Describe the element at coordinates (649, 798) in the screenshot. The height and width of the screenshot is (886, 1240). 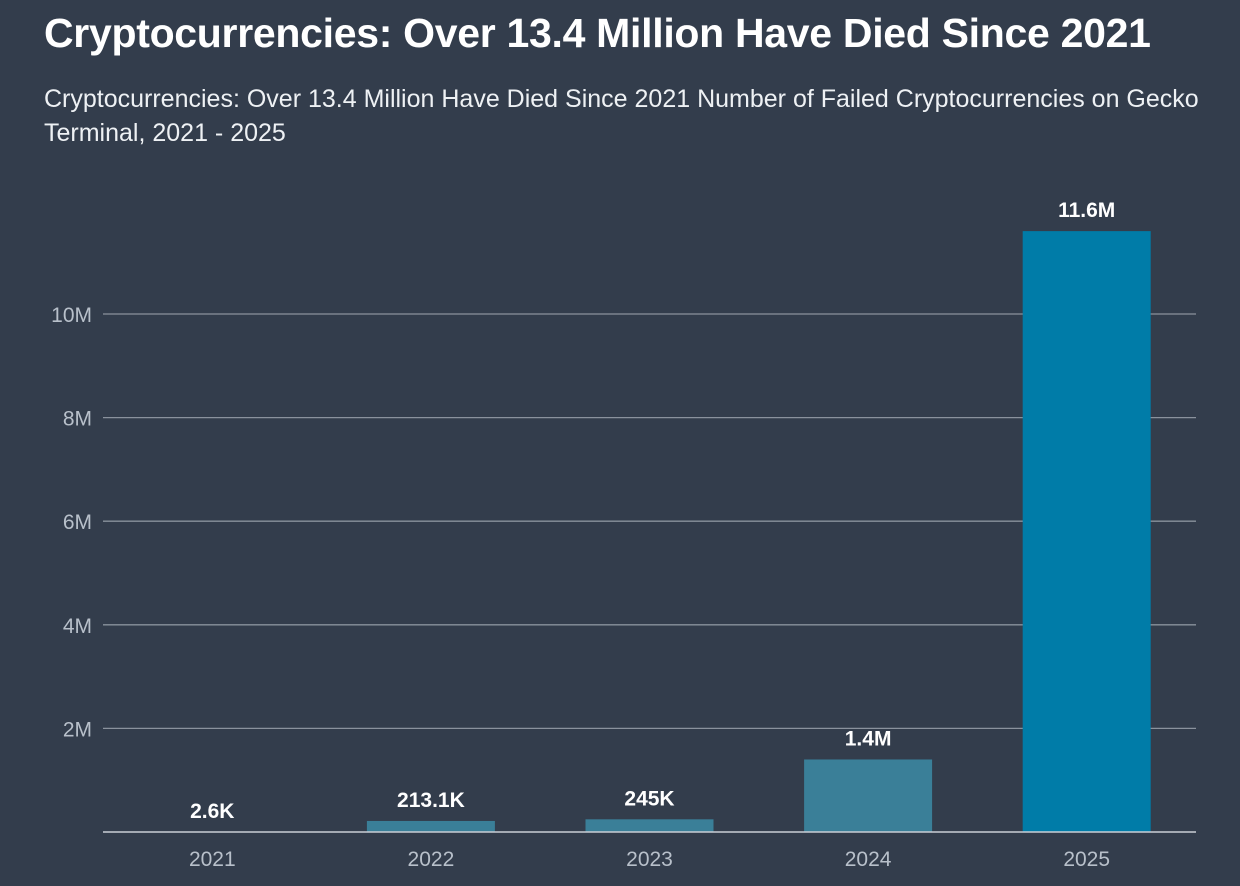
I see `data-label-2023: 245K` at that location.